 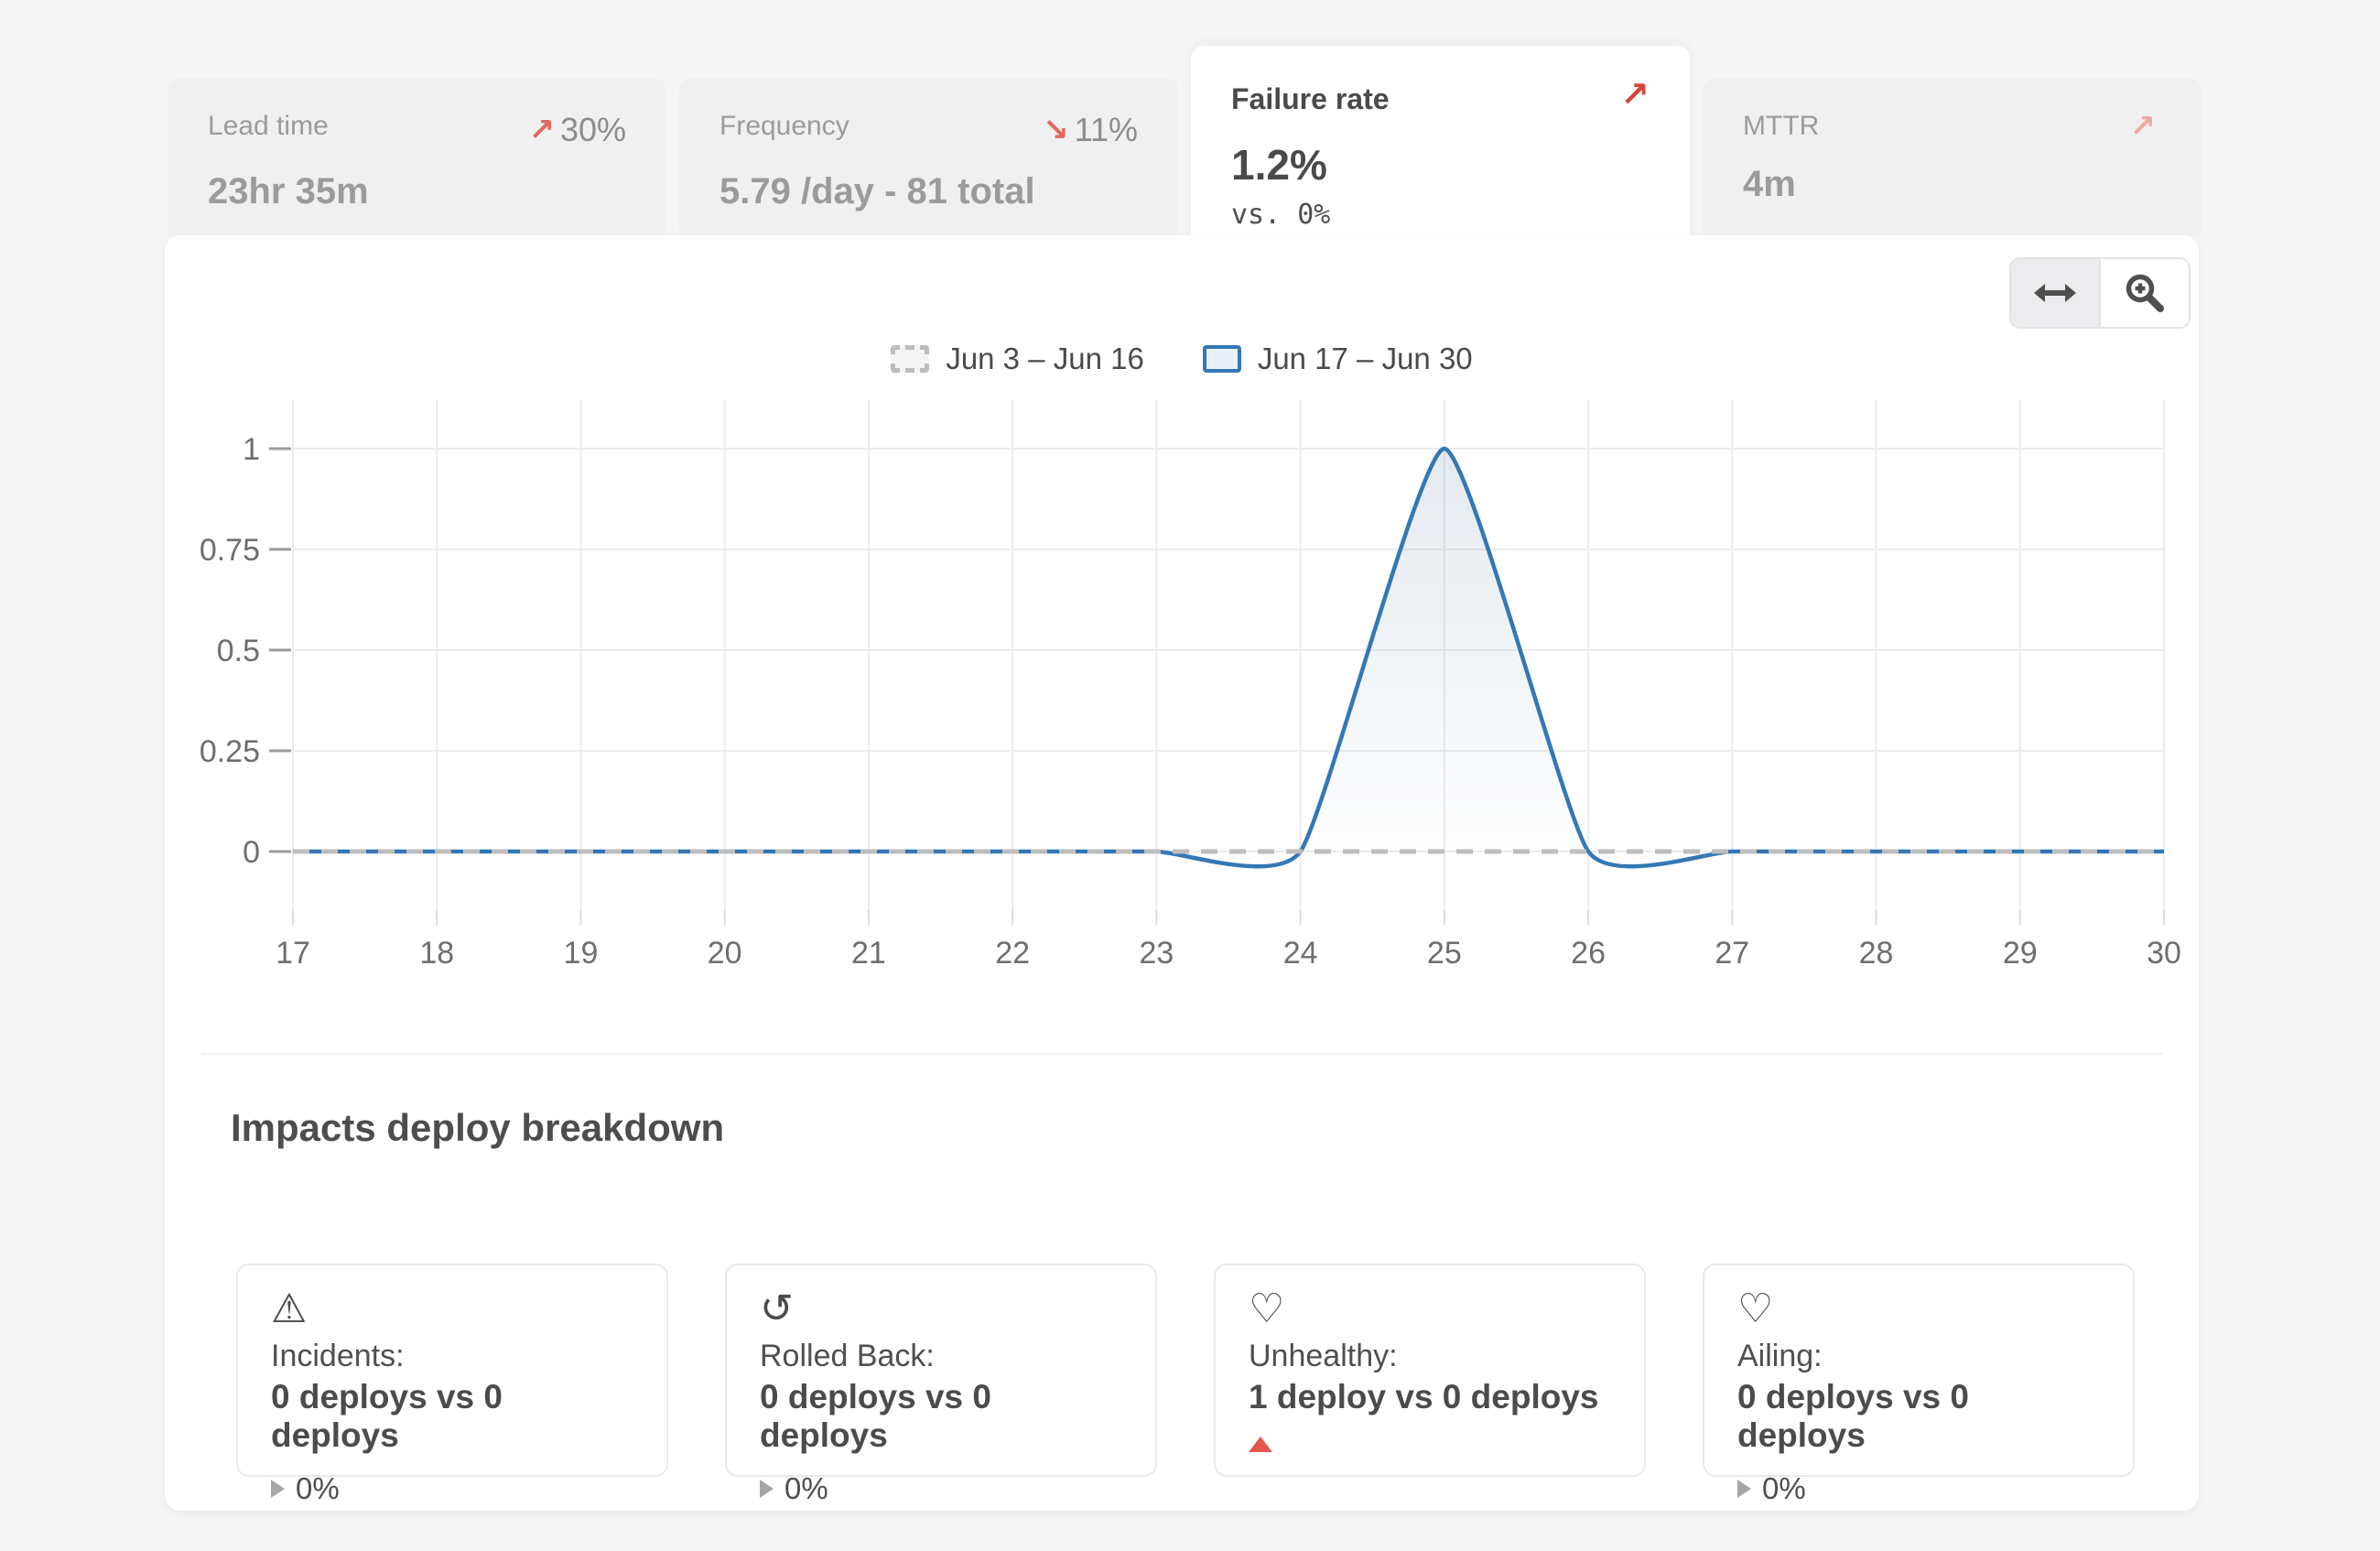 What do you see at coordinates (268, 126) in the screenshot?
I see `tab-label: Lead time` at bounding box center [268, 126].